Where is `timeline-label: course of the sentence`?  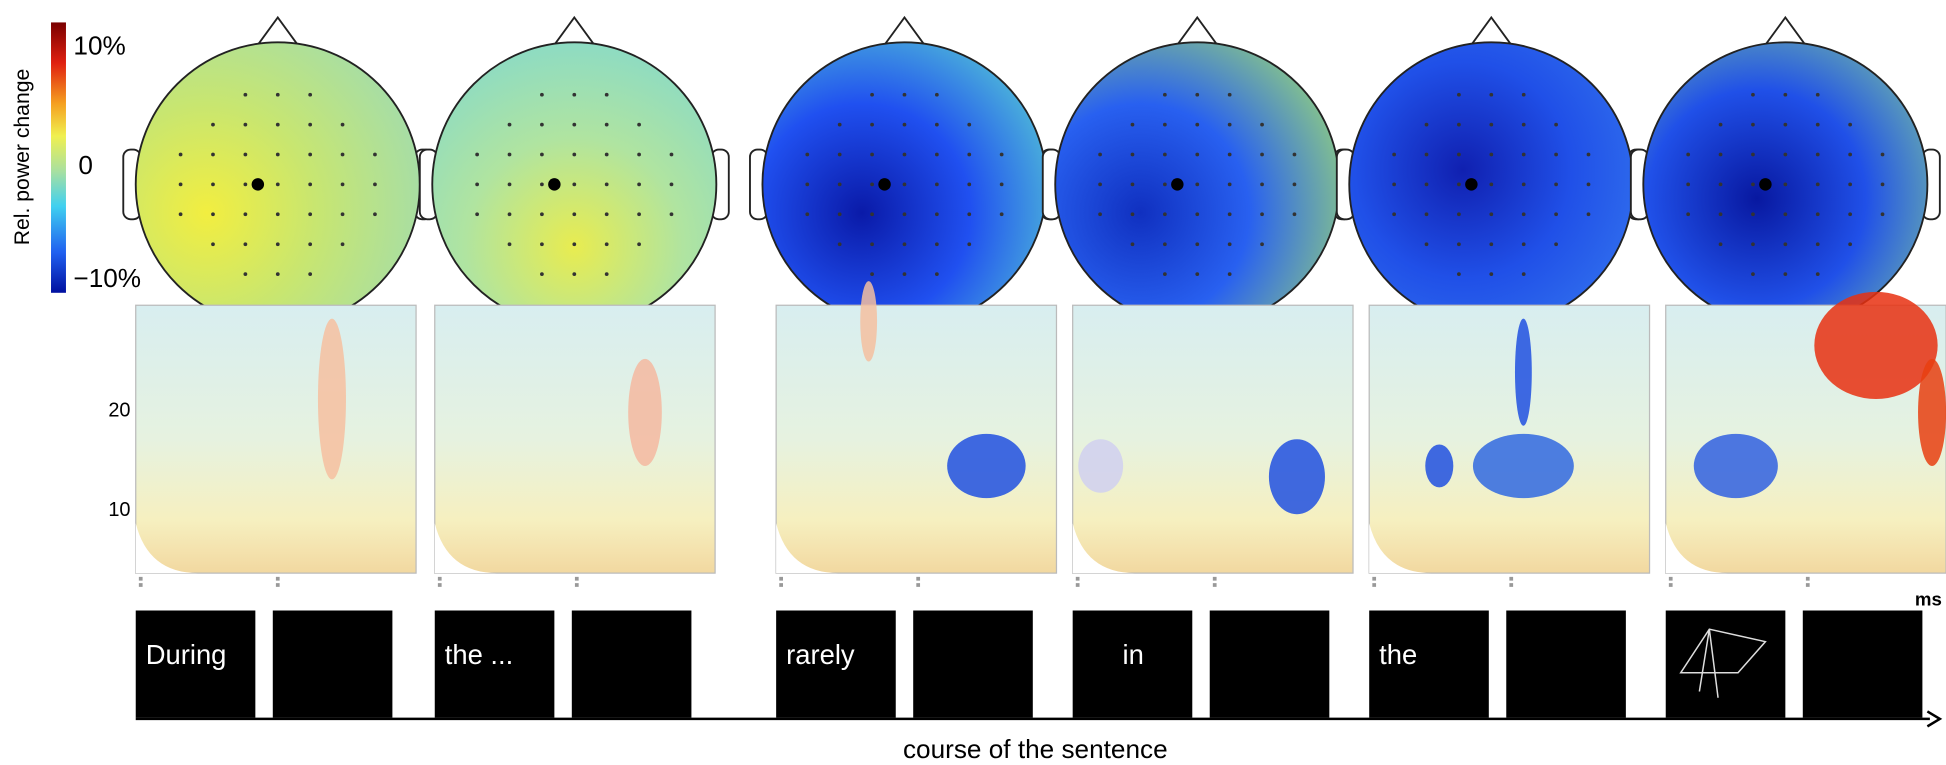 timeline-label: course of the sentence is located at coordinates (1035, 749).